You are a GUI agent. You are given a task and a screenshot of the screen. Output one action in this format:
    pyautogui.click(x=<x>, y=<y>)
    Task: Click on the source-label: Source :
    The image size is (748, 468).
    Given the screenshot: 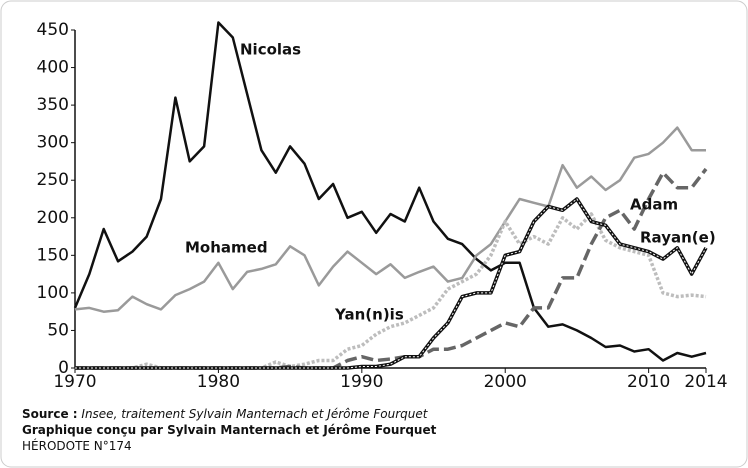 What is the action you would take?
    pyautogui.click(x=50, y=414)
    